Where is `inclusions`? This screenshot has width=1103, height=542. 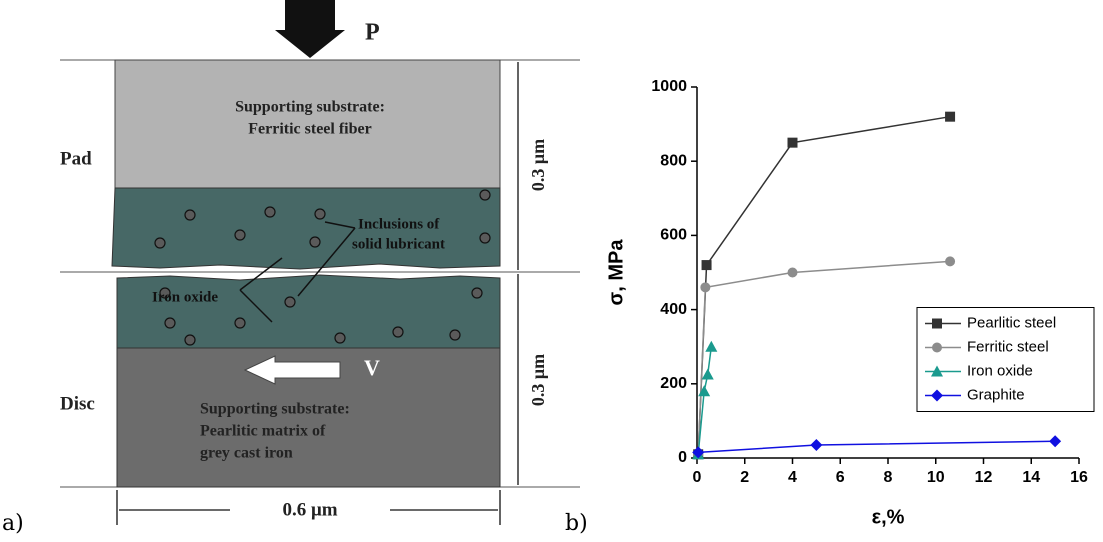
inclusions is located at coordinates (322, 267).